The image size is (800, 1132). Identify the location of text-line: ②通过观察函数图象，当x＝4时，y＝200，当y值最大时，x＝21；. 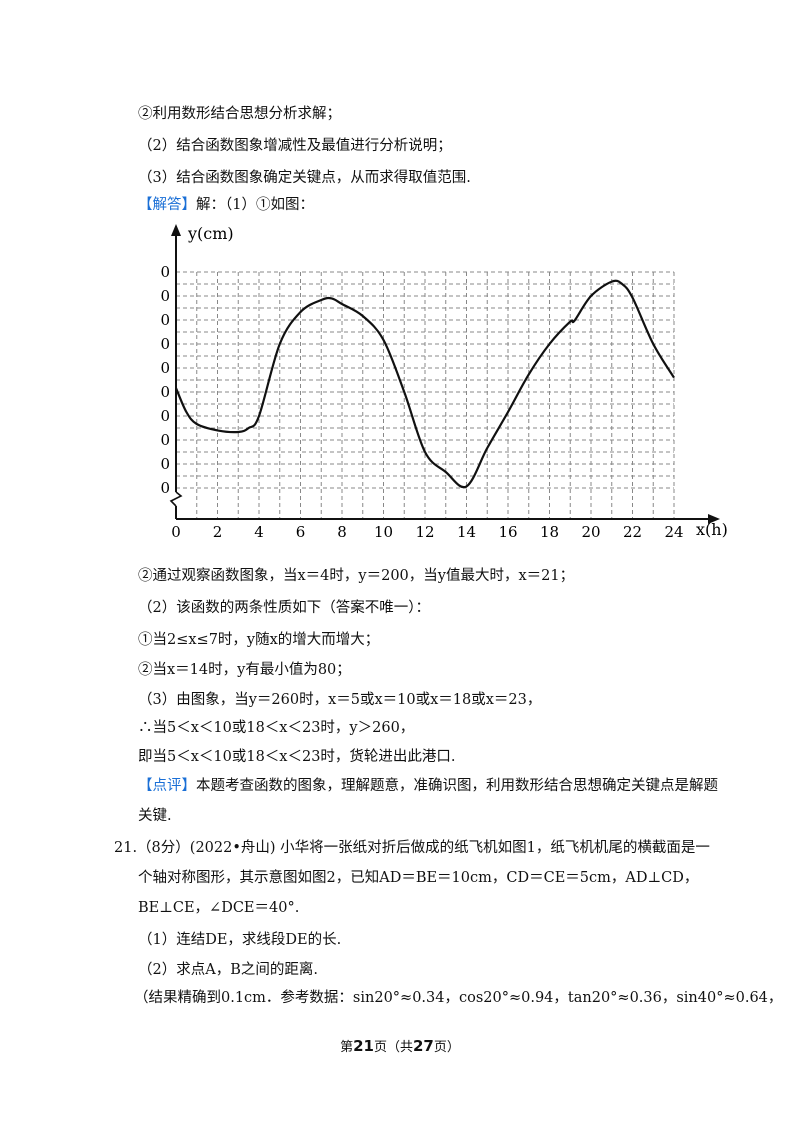
(356, 576).